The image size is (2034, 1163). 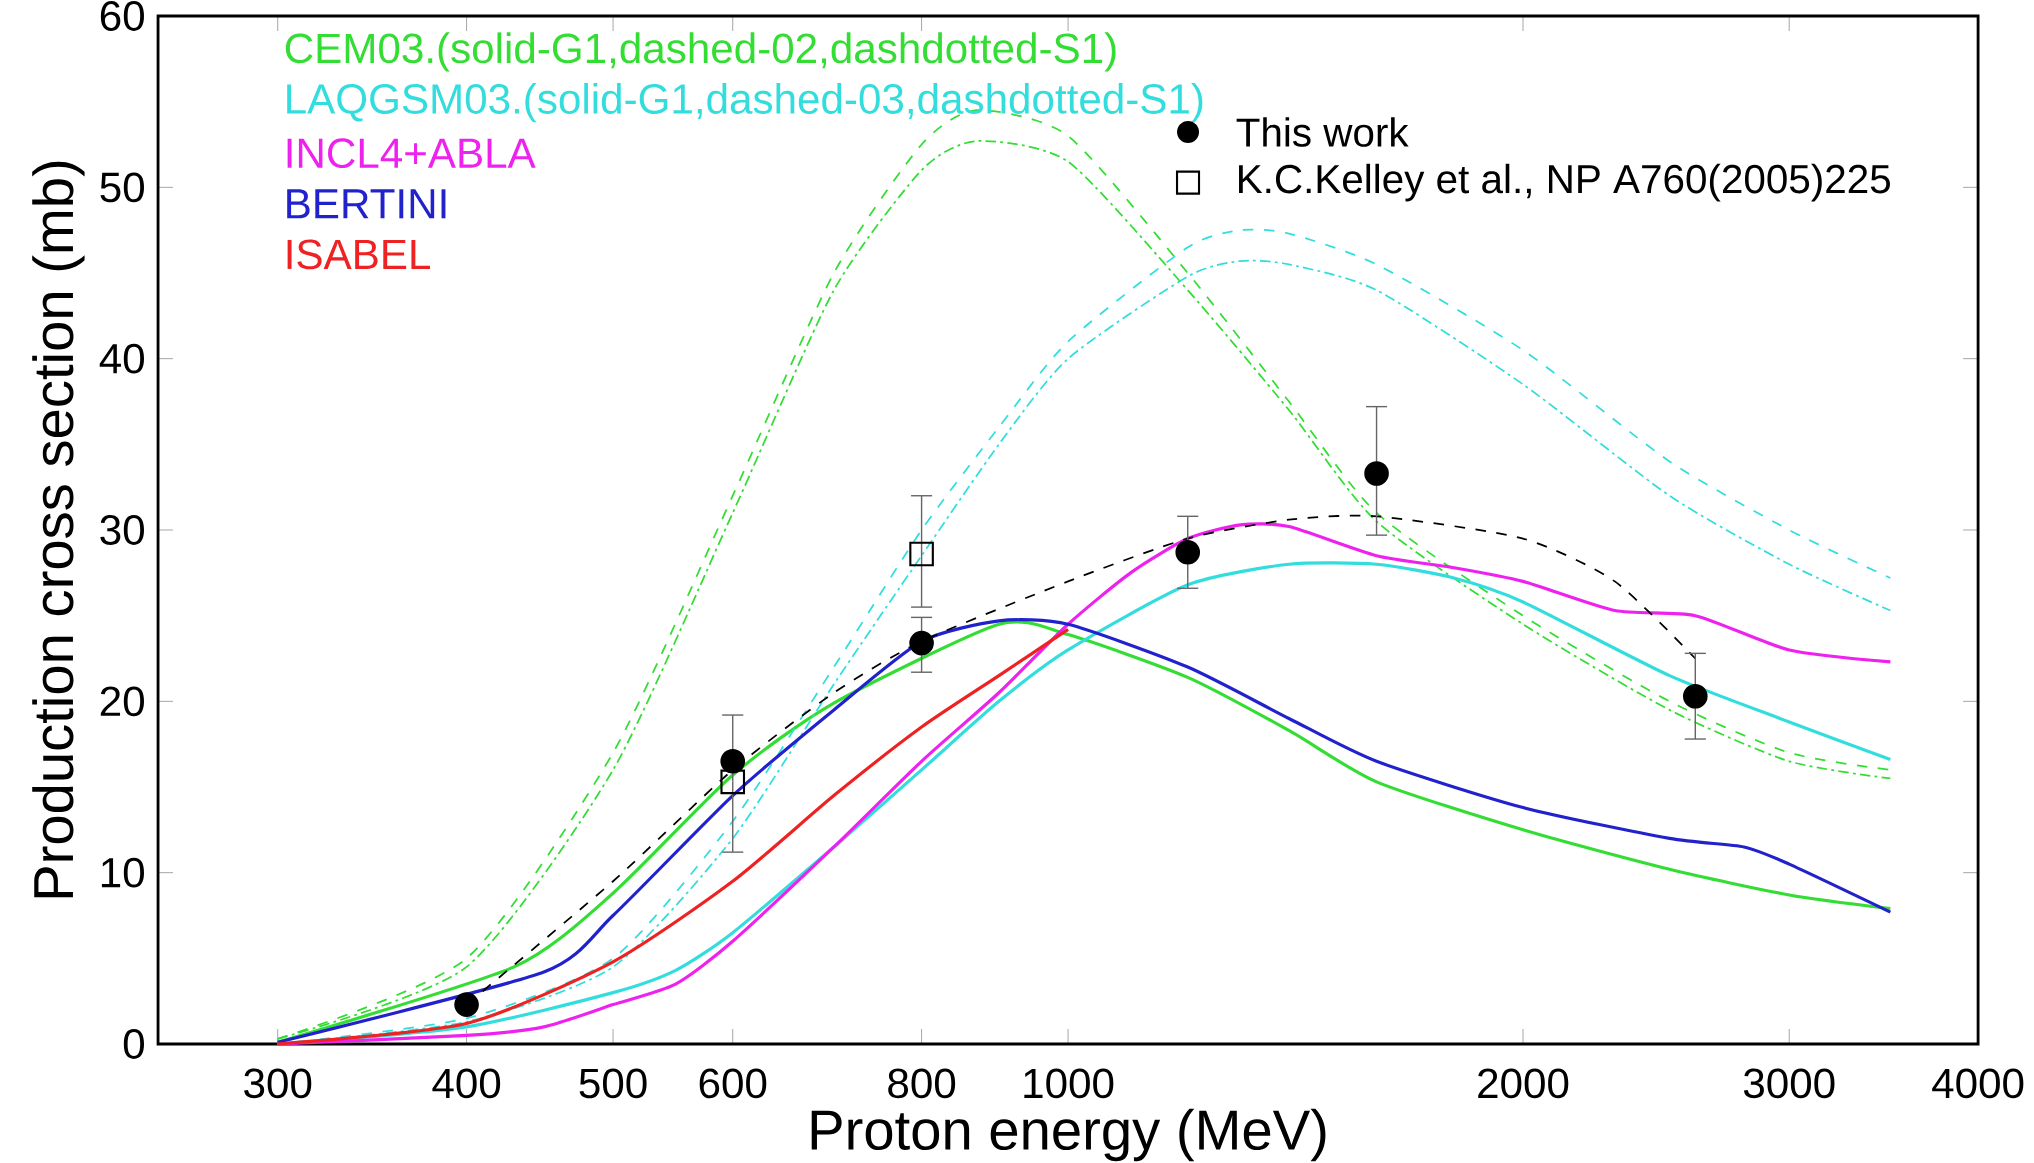 I want to click on x-tick-label: 1000, so click(x=1069, y=1083).